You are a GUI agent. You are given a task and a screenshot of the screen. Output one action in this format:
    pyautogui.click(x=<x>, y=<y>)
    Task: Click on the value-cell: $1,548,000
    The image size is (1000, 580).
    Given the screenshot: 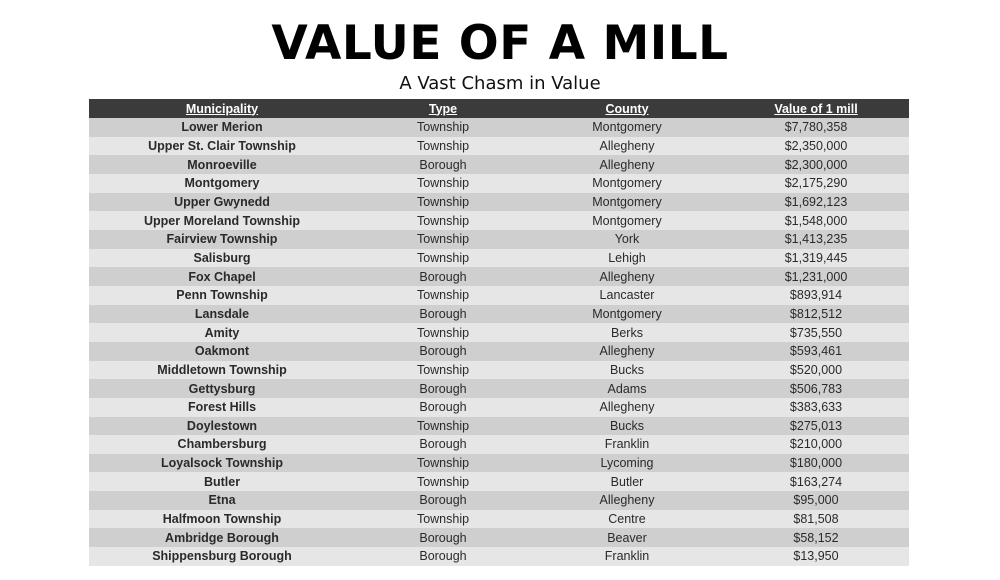 What is the action you would take?
    pyautogui.click(x=816, y=220)
    